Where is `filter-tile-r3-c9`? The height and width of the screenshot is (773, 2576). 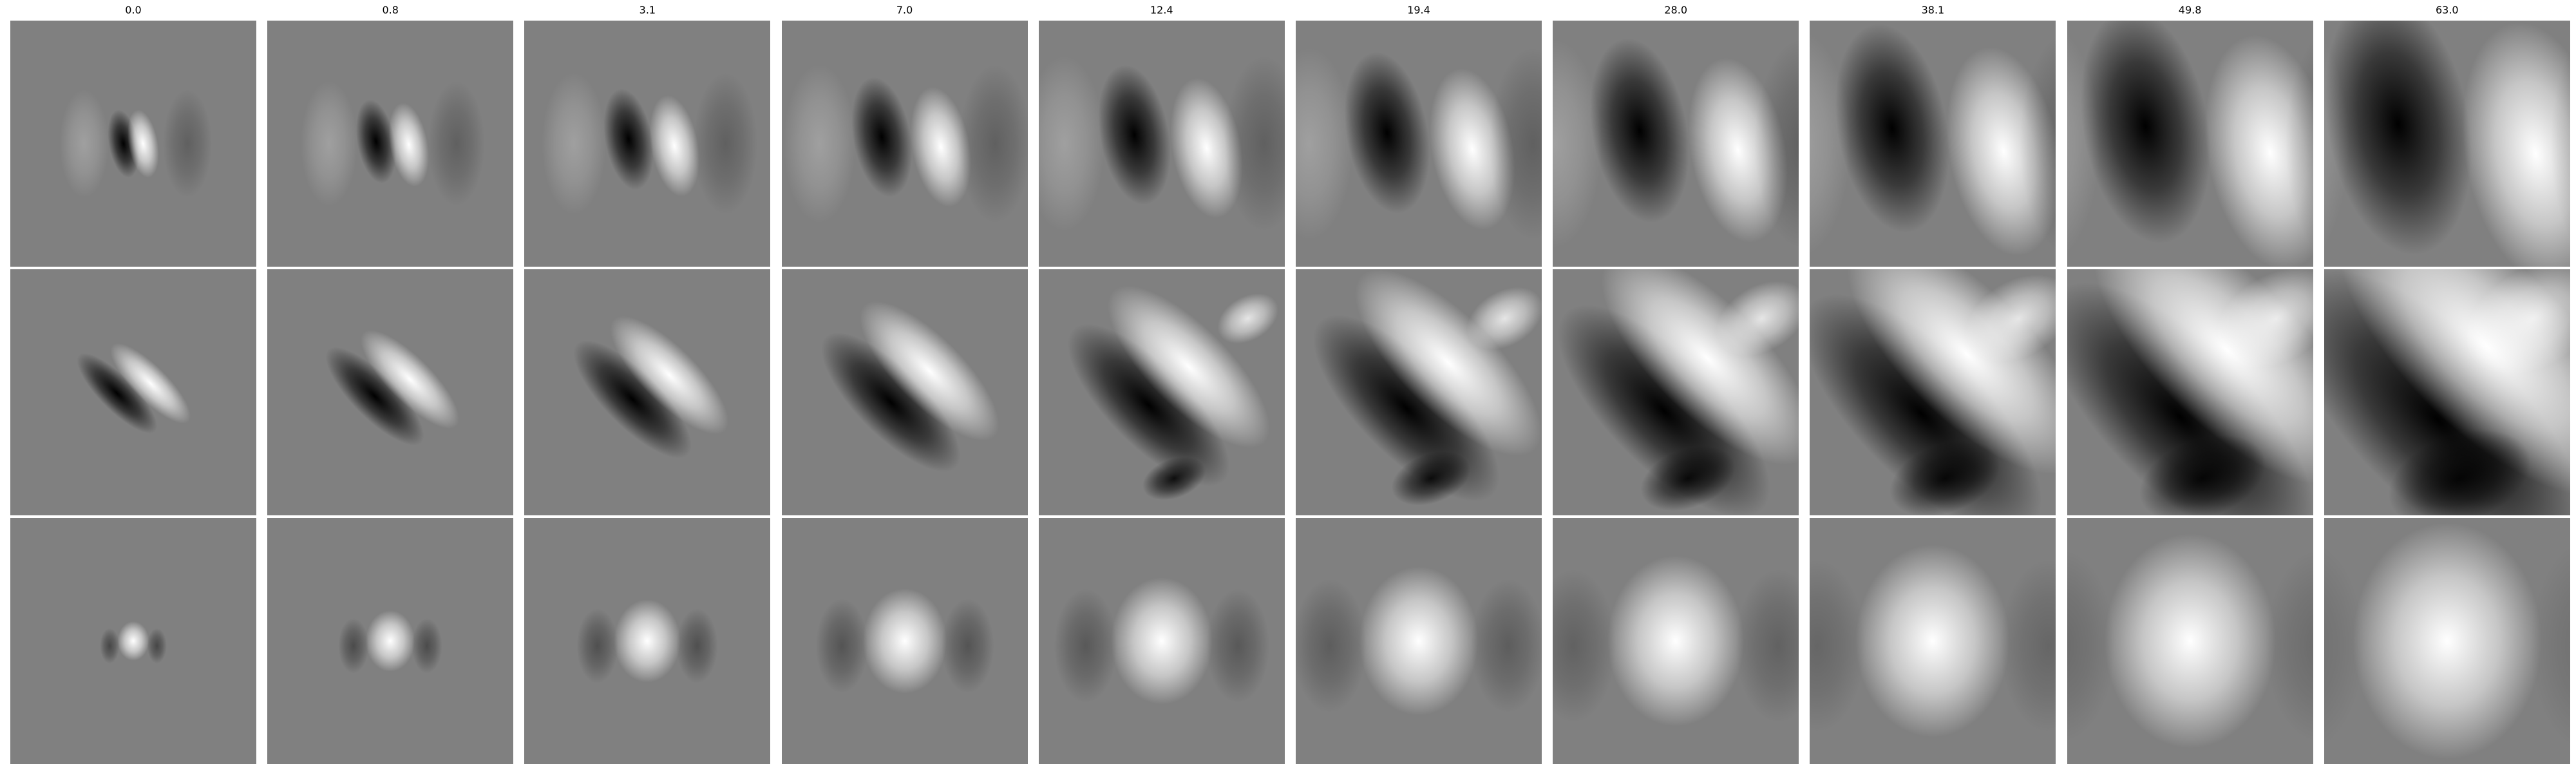 filter-tile-r3-c9 is located at coordinates (2190, 641).